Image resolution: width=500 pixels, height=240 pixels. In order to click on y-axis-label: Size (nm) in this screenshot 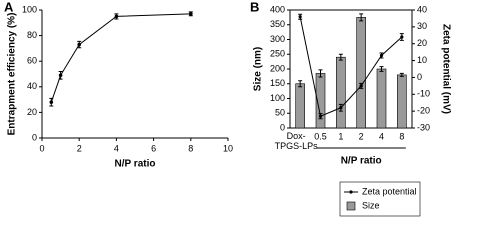, I will do `click(258, 69)`.